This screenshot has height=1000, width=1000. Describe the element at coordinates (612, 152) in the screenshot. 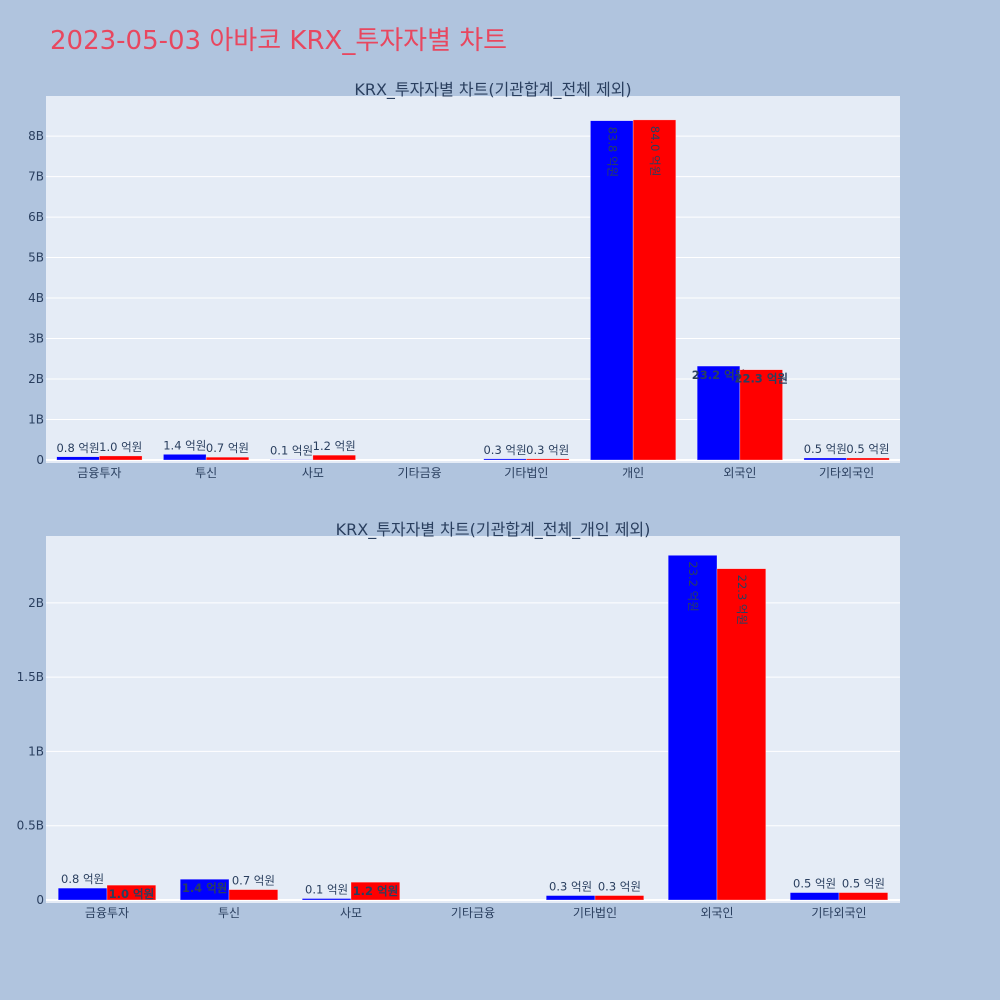

I see `data-label: 83.8 억원` at that location.